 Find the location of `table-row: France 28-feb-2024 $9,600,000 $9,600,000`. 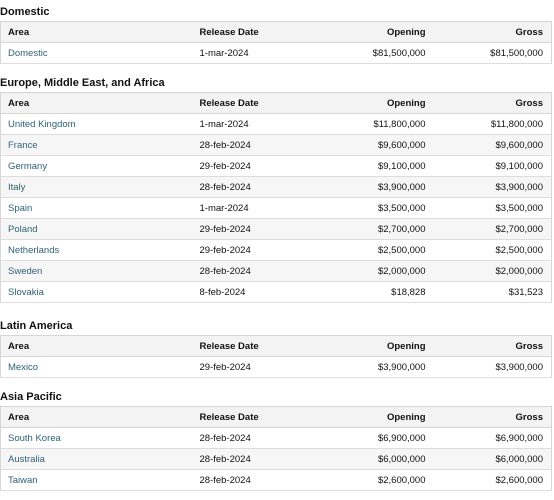

table-row: France 28-feb-2024 $9,600,000 $9,600,000 is located at coordinates (276, 145).